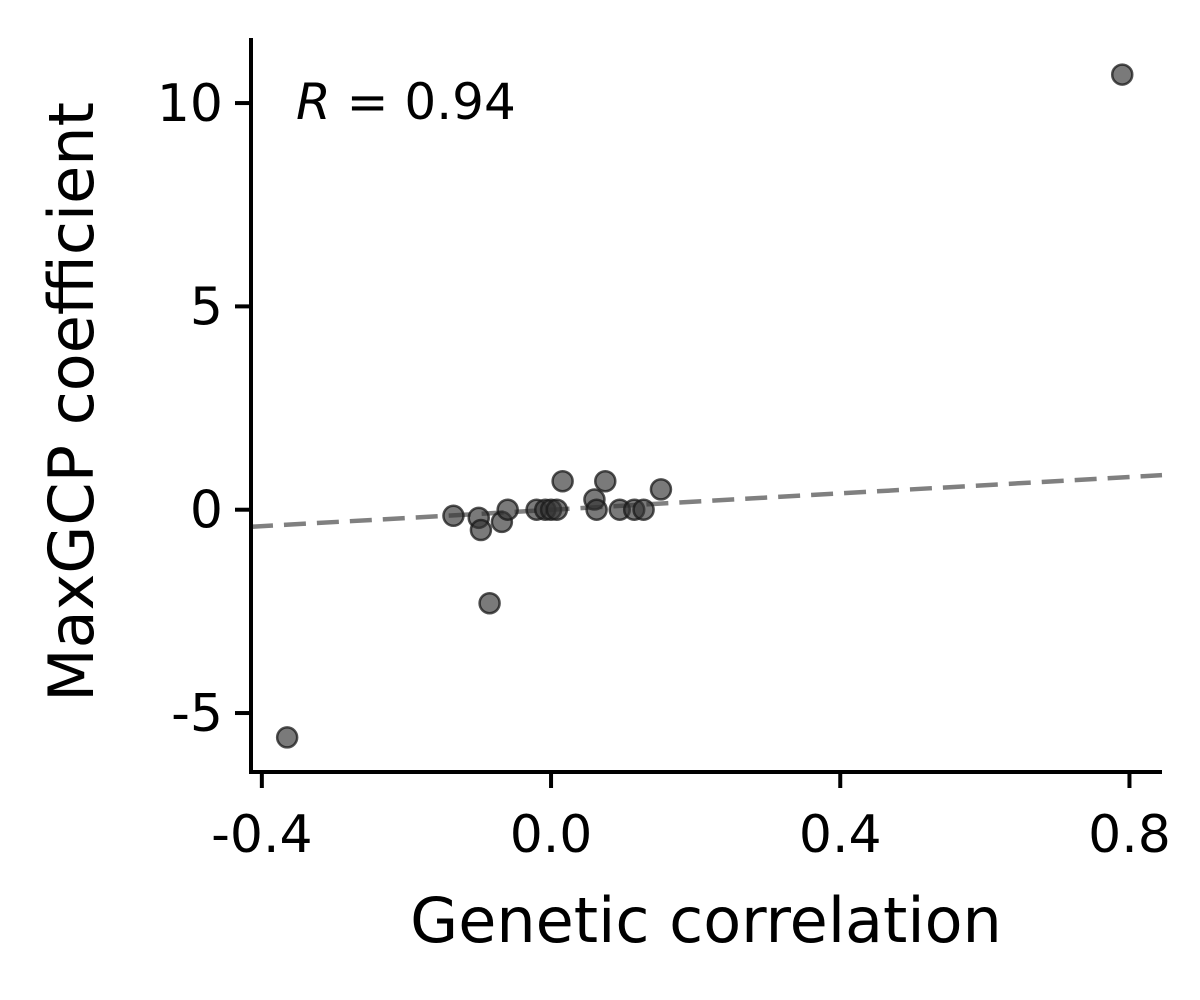 Image resolution: width=1200 pixels, height=1000 pixels. What do you see at coordinates (1129, 835) in the screenshot?
I see `x-tick-label: 0.8` at bounding box center [1129, 835].